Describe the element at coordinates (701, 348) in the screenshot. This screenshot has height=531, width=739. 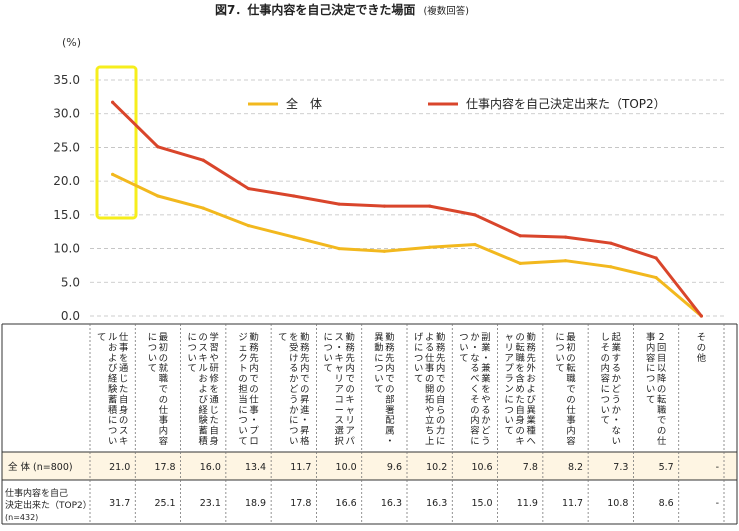
I see `category-label: その他` at that location.